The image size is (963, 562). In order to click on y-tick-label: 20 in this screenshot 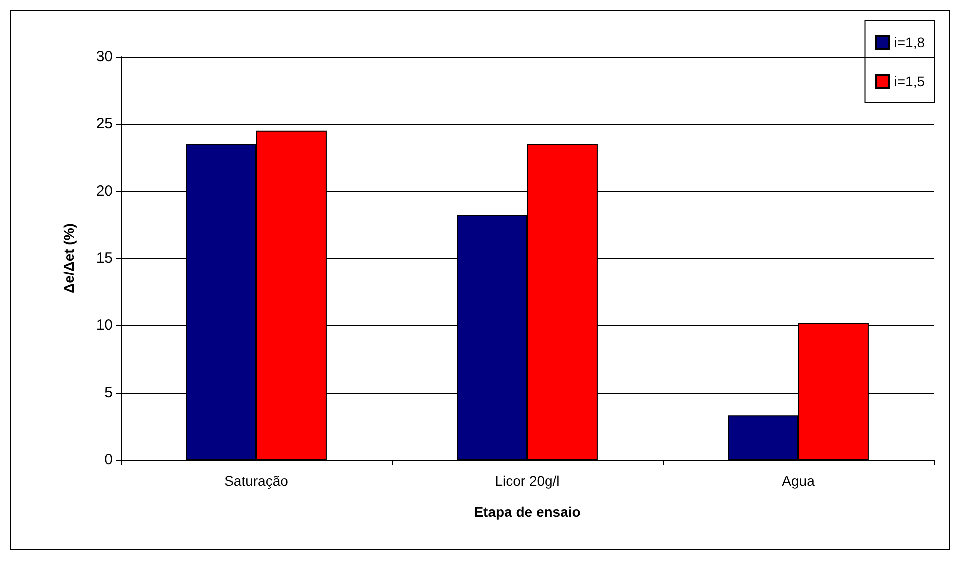, I will do `click(104, 191)`.